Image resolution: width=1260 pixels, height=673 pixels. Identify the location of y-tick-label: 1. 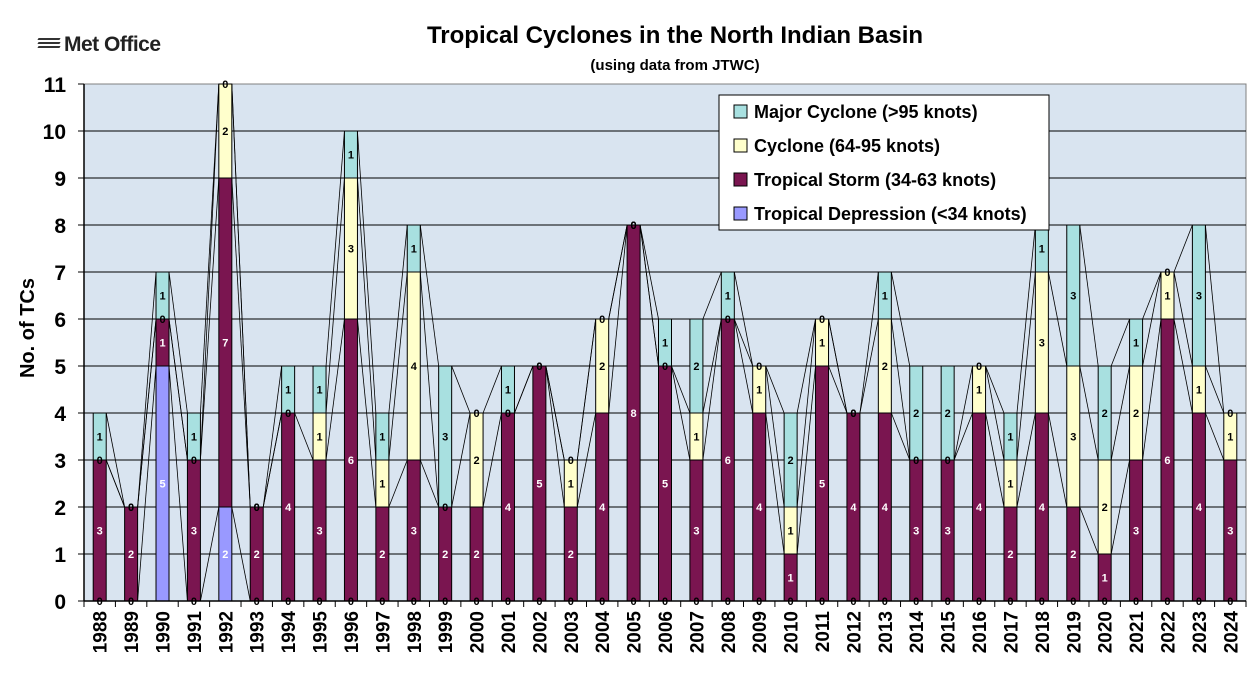
(60, 555).